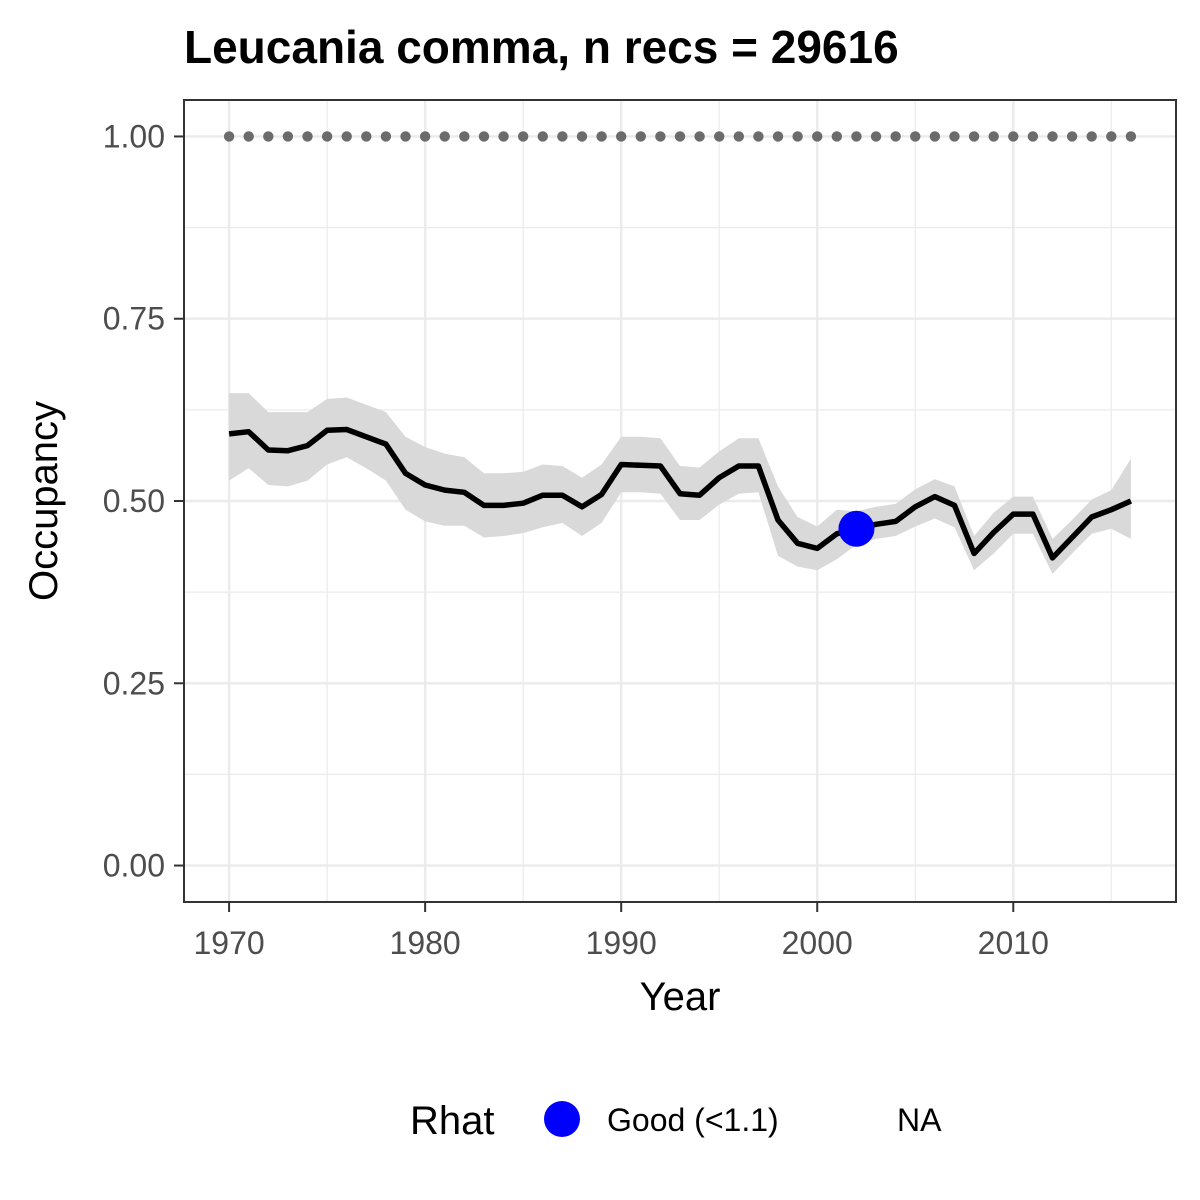 This screenshot has height=1200, width=1200. Describe the element at coordinates (44, 501) in the screenshot. I see `y-axis-title: Occupancy` at that location.